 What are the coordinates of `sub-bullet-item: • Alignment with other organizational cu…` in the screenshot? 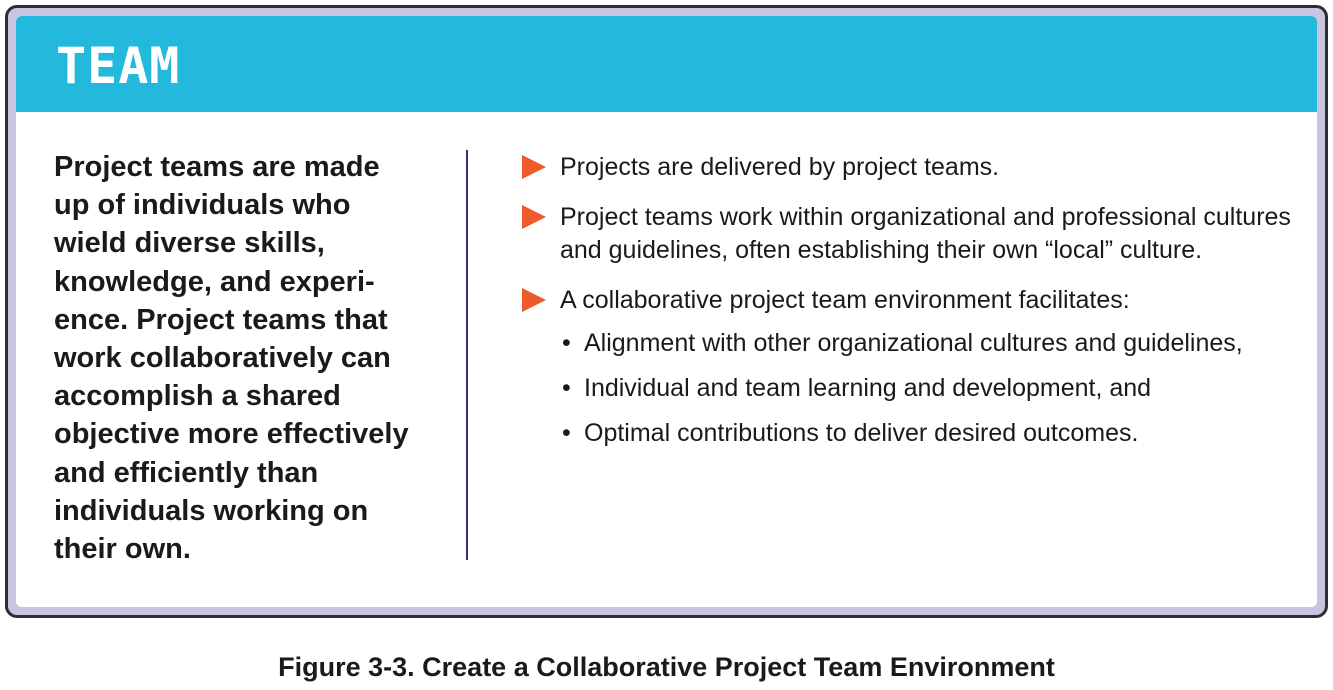 It's located at (931, 343).